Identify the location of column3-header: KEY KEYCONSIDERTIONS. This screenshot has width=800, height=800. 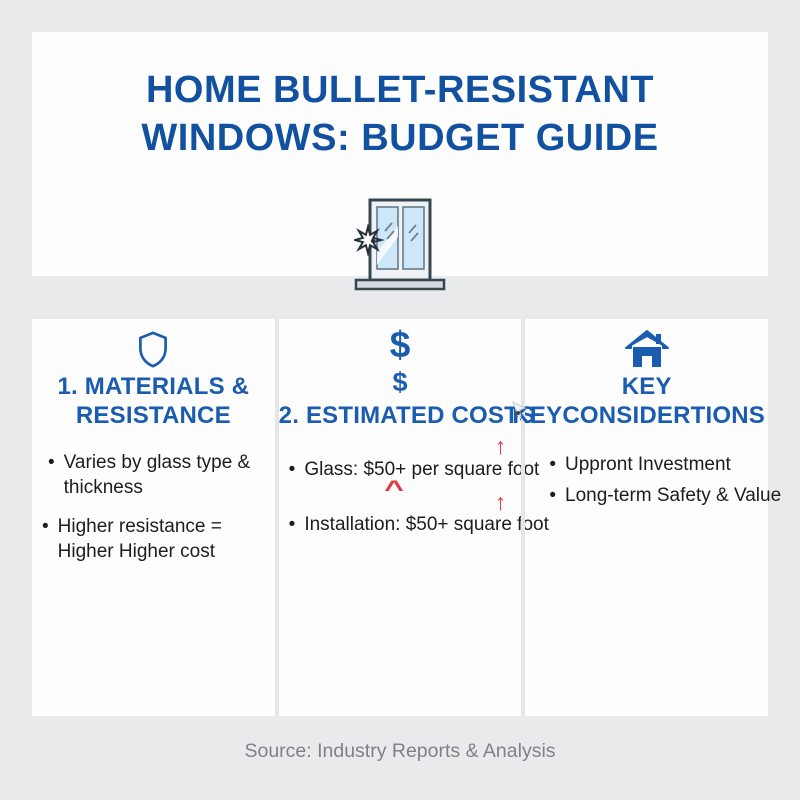
(640, 374).